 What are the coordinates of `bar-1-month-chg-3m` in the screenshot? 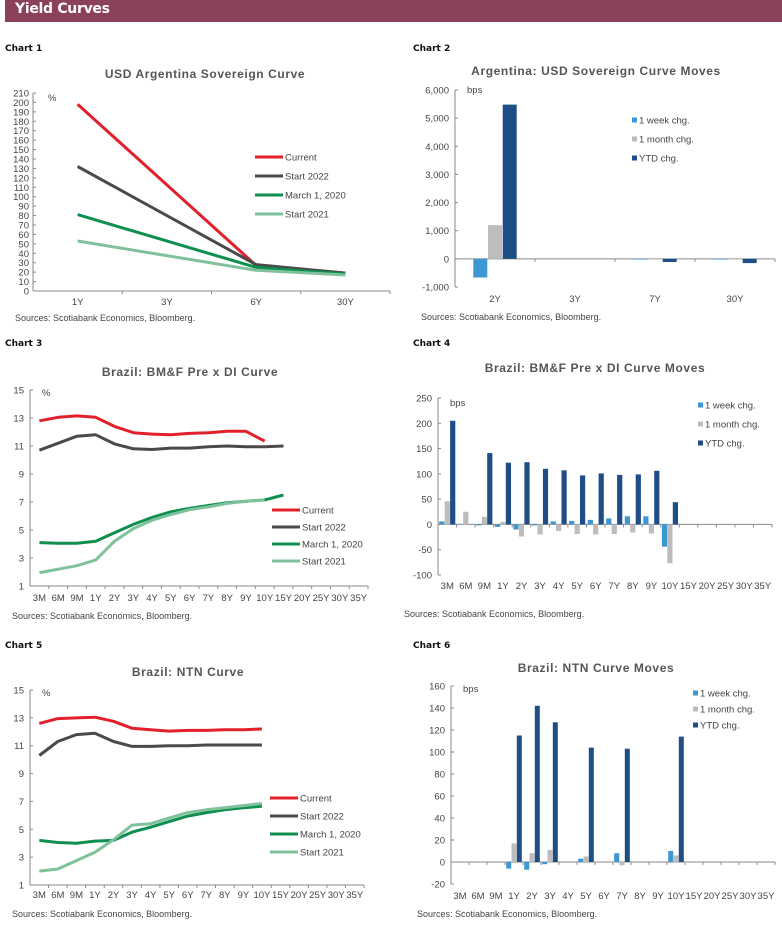 It's located at (447, 513).